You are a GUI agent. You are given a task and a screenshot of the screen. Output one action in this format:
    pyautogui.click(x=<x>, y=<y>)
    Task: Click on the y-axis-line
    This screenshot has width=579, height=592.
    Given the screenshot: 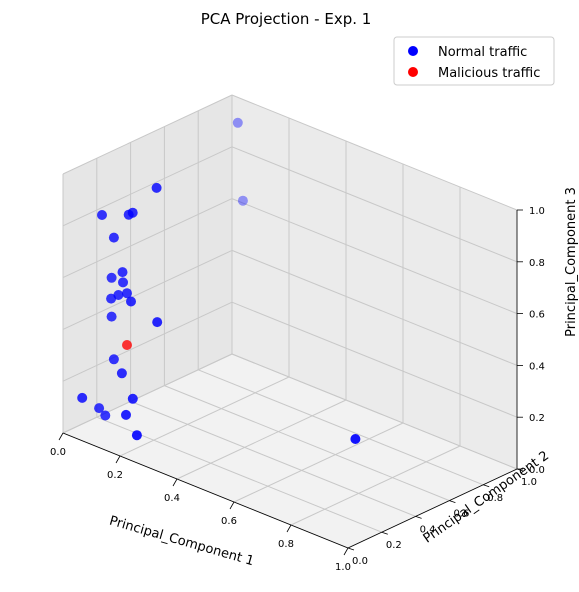 What is the action you would take?
    pyautogui.click(x=432, y=508)
    